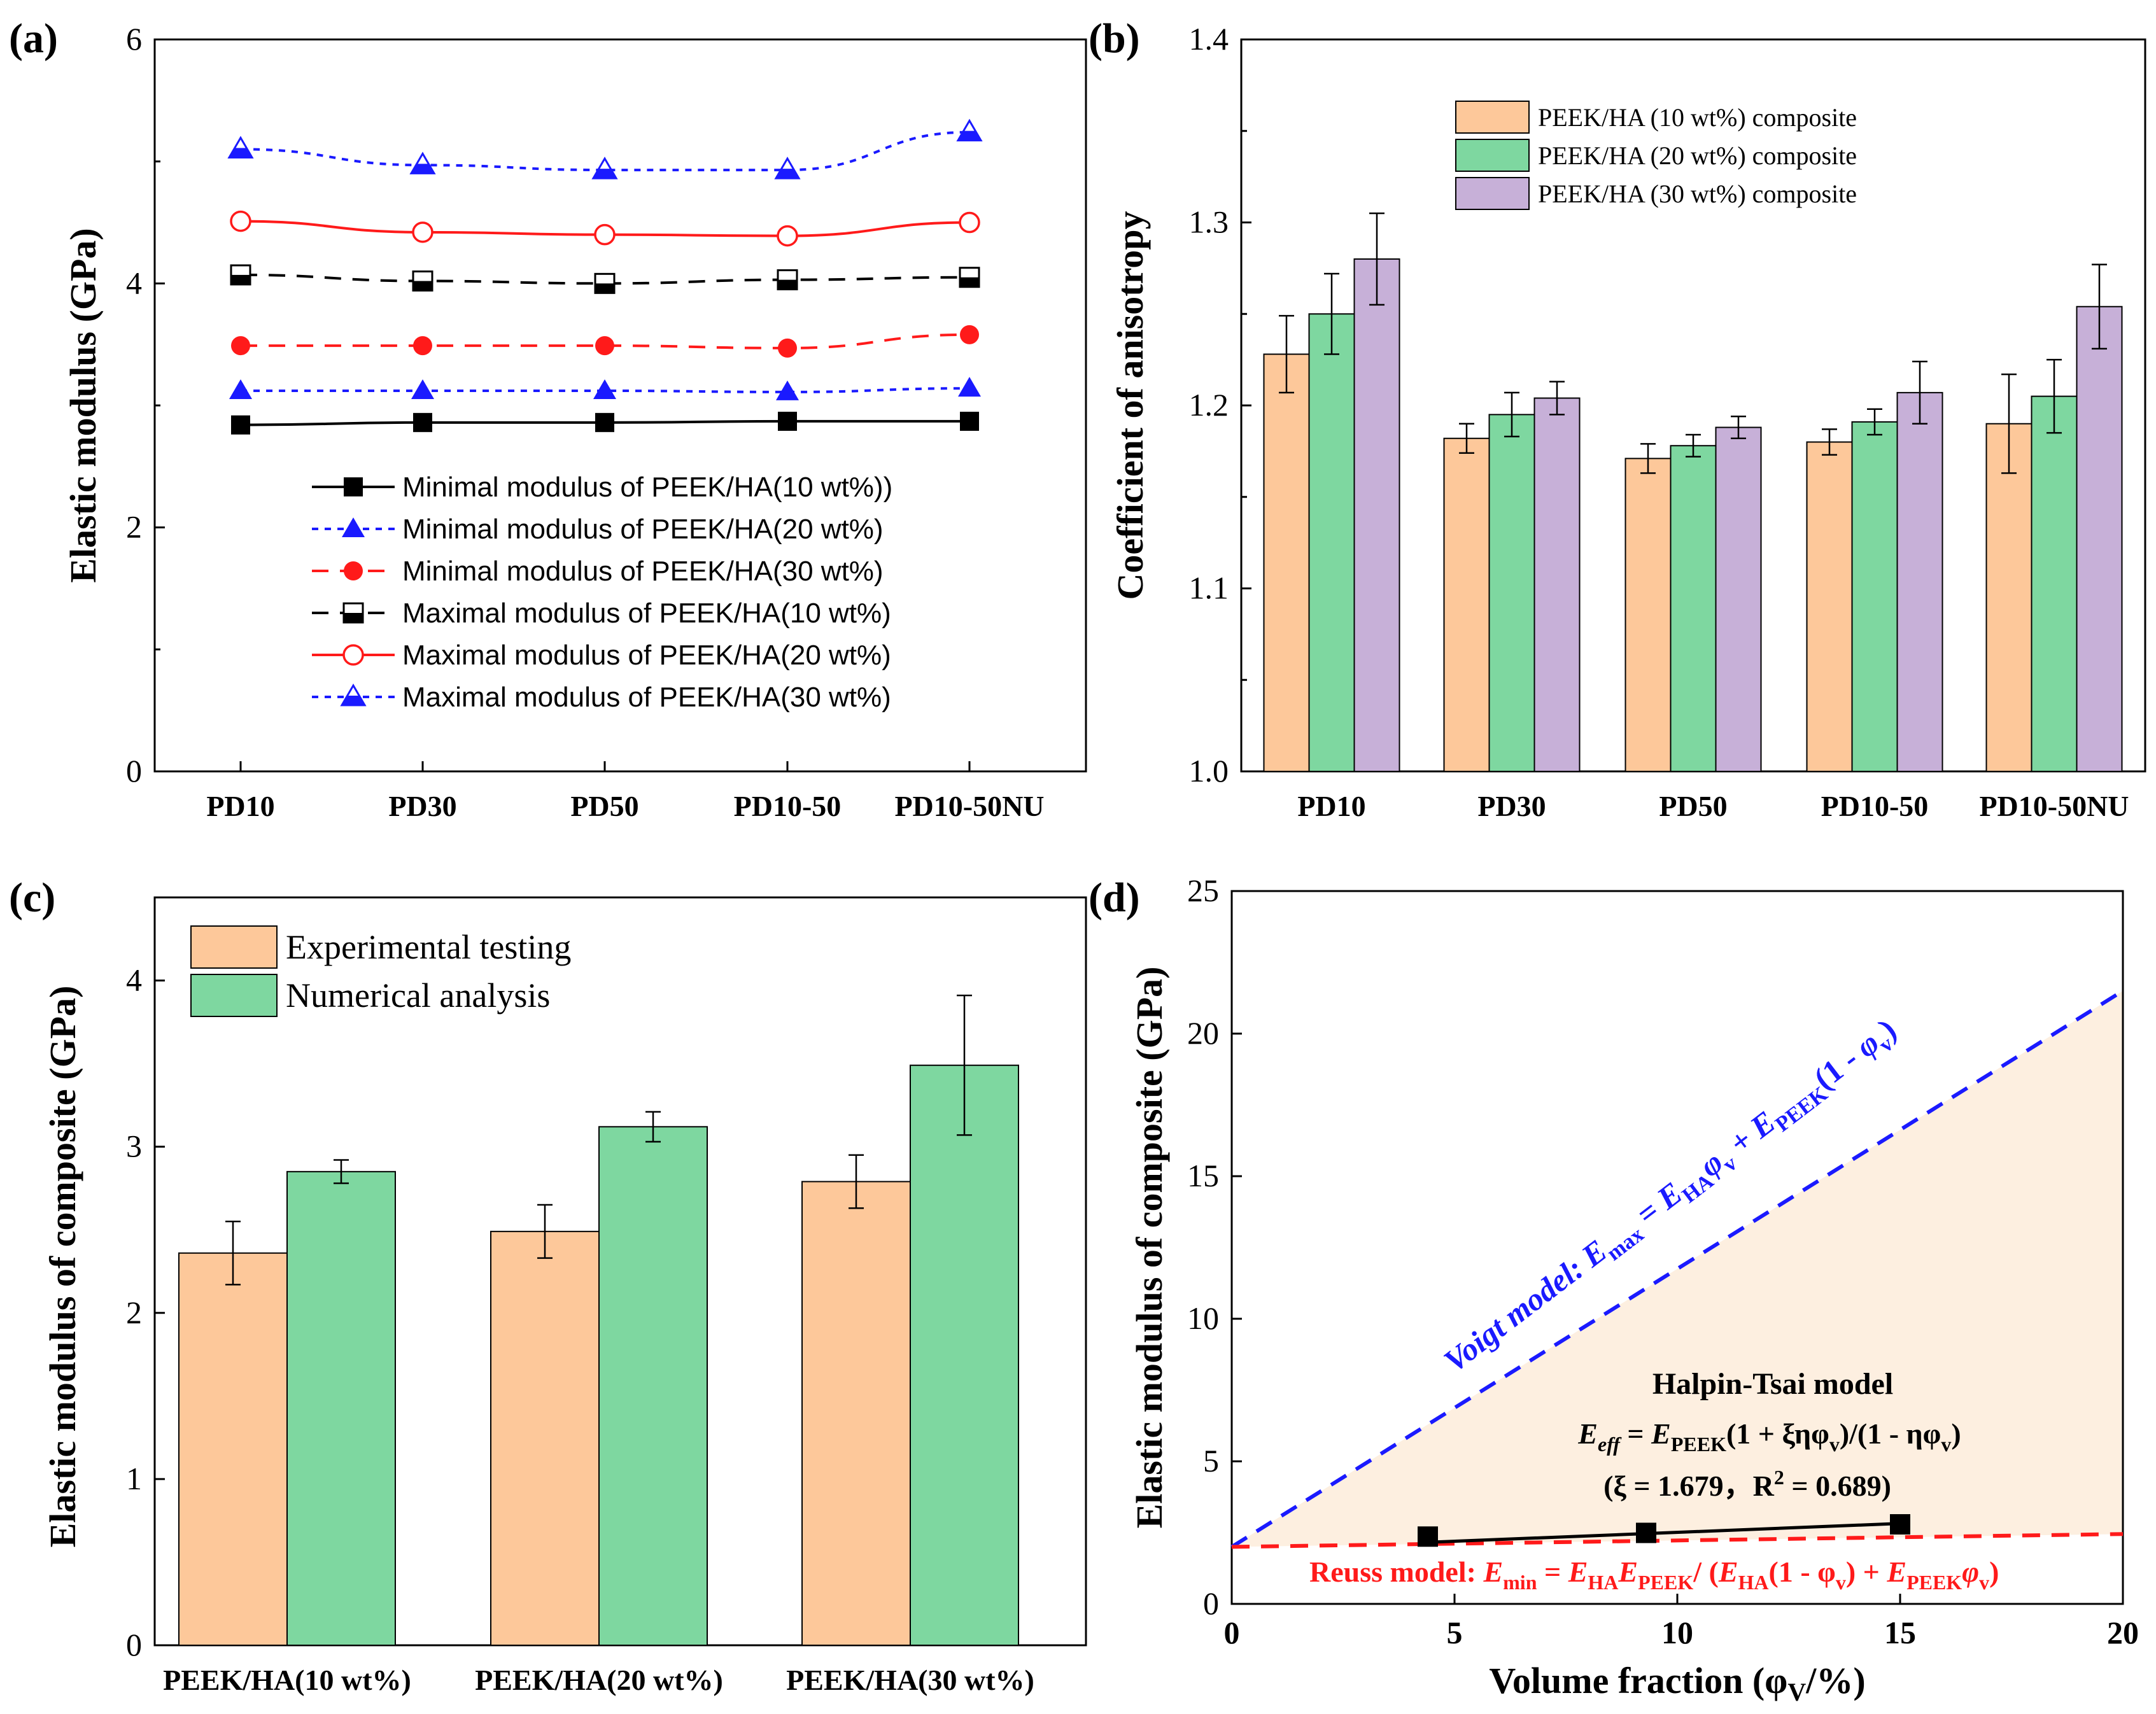 The image size is (2156, 1714). Describe the element at coordinates (1209, 222) in the screenshot. I see `panel-b-y-tick-label: 1.3` at that location.